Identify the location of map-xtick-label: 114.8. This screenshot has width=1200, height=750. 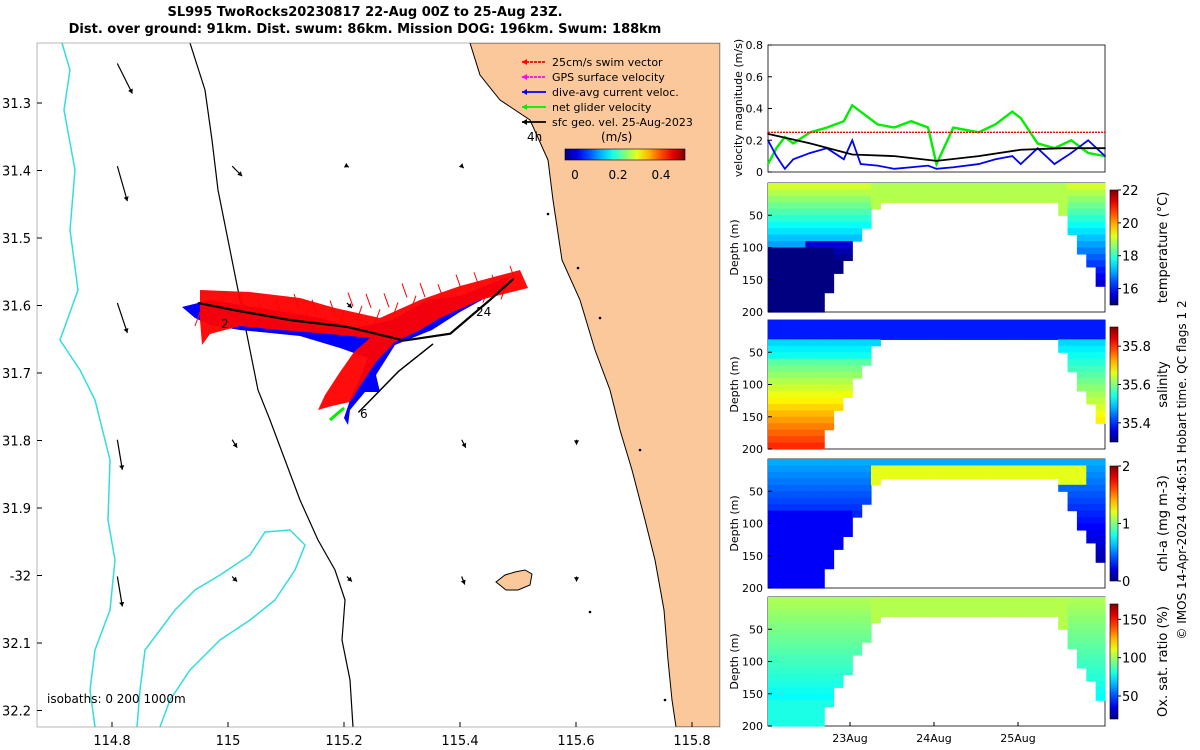
(111, 741).